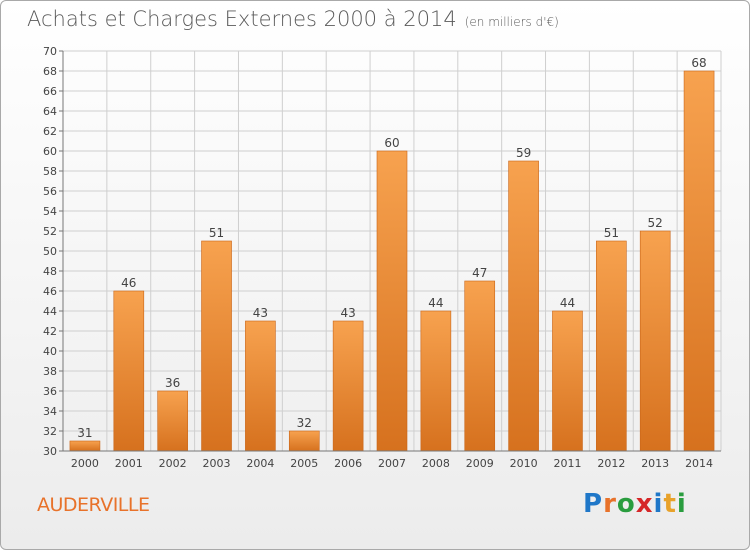 This screenshot has width=750, height=550. What do you see at coordinates (50, 411) in the screenshot?
I see `y-tick-label: 34` at bounding box center [50, 411].